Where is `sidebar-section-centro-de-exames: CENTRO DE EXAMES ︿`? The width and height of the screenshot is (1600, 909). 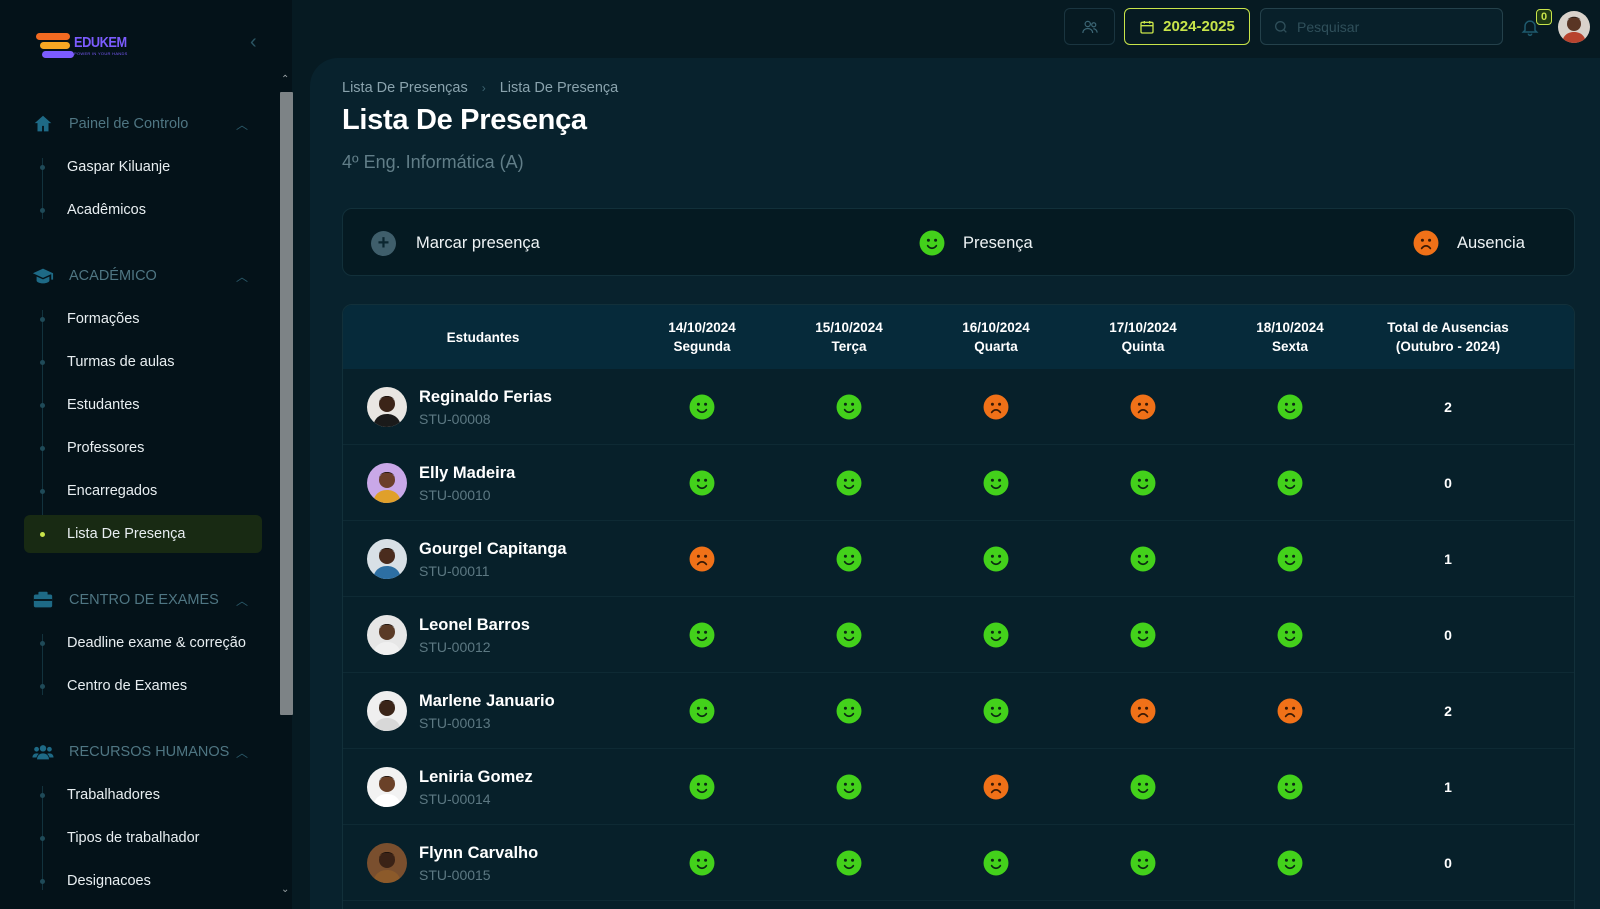 sidebar-section-centro-de-exames: CENTRO DE EXAMES ︿ is located at coordinates (143, 600).